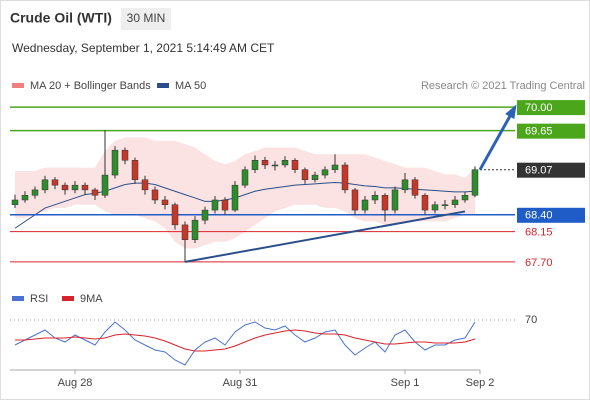  Describe the element at coordinates (539, 108) in the screenshot. I see `level-label: 70.00` at that location.